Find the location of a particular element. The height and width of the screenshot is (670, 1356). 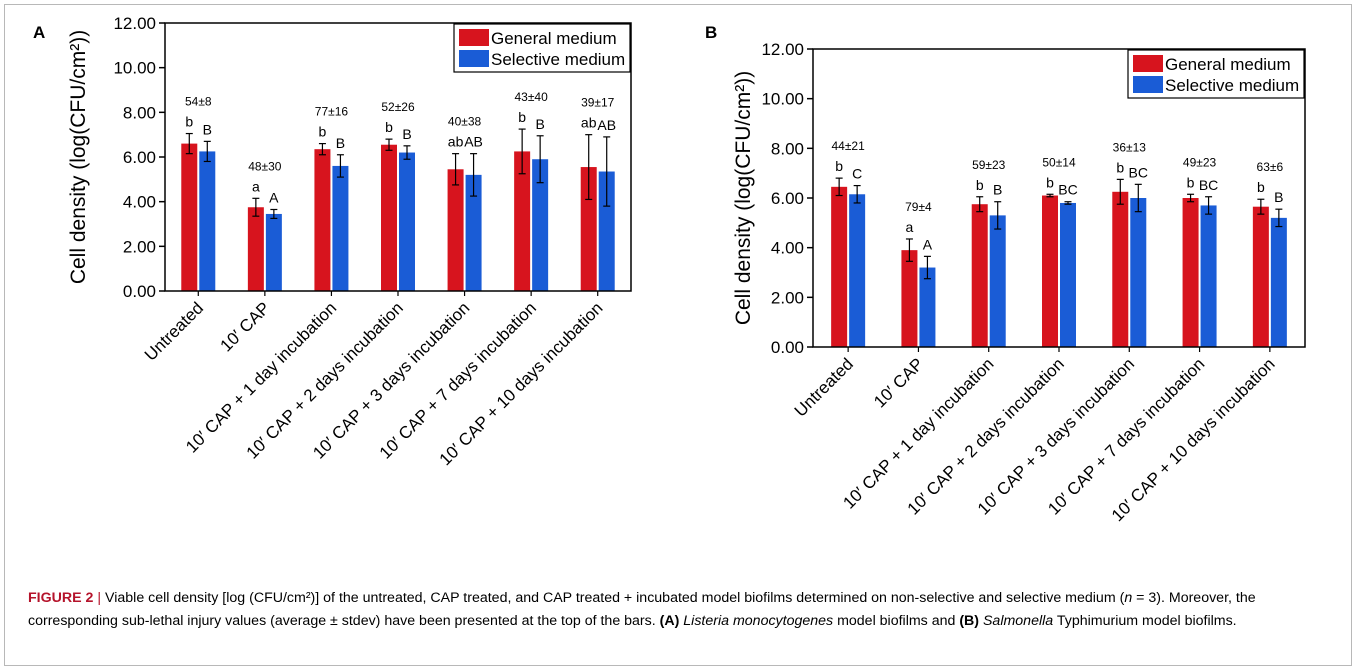

injury-label: 43±40 is located at coordinates (532, 97).